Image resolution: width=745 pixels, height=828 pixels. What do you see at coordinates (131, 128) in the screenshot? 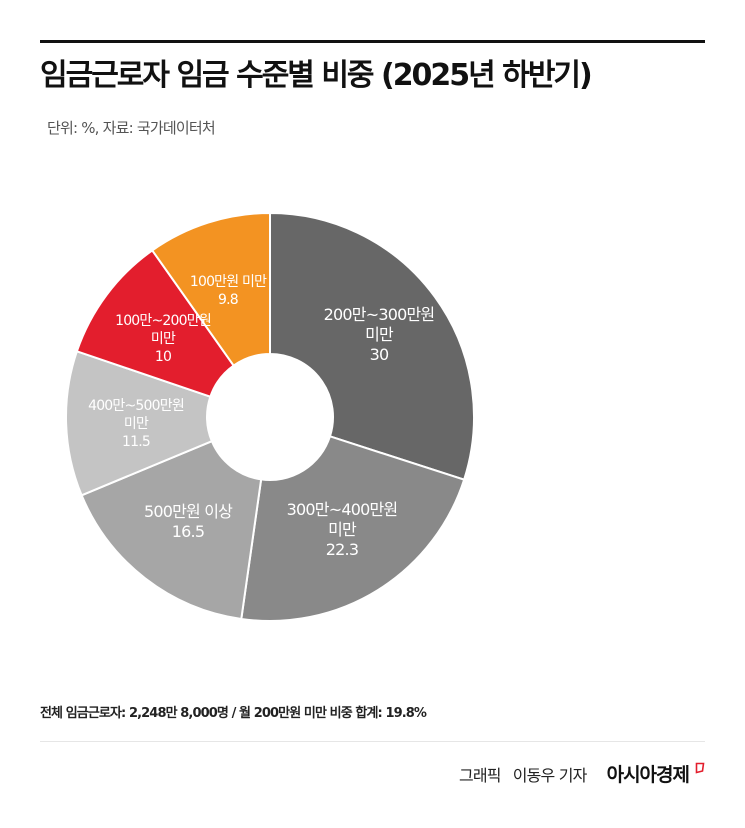
I see `chart-subtitle: 단위: %, 자료: 국가데이터처` at bounding box center [131, 128].